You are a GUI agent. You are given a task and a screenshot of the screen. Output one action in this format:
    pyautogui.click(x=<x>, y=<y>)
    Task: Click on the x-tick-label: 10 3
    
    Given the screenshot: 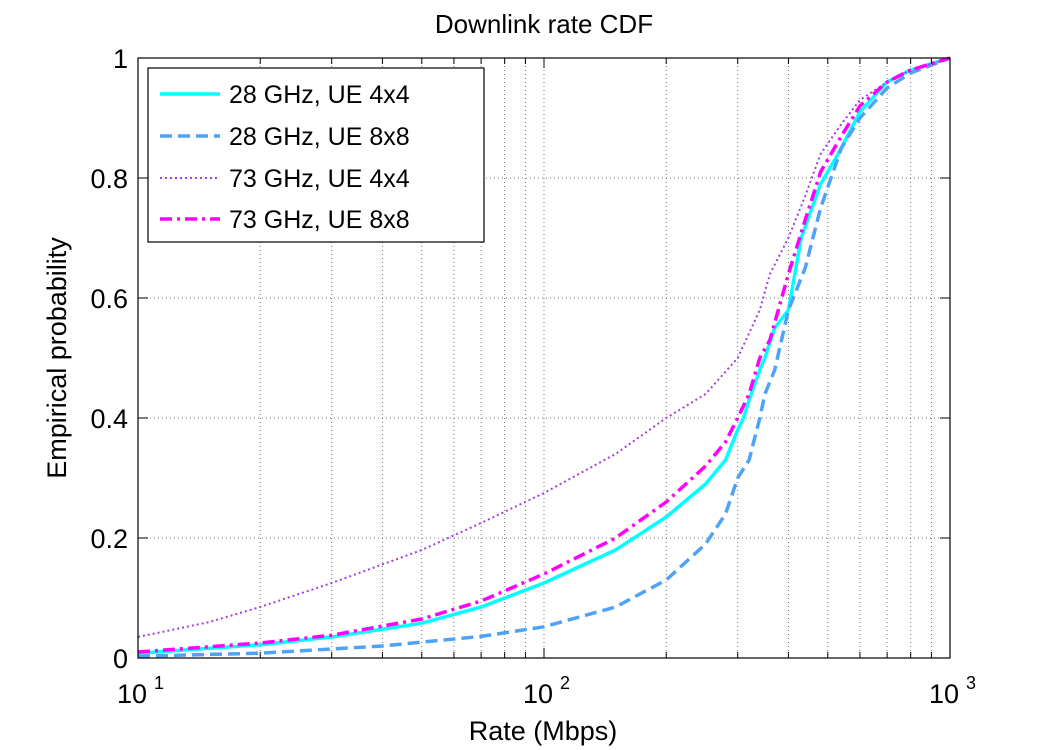 What is the action you would take?
    pyautogui.click(x=952, y=691)
    